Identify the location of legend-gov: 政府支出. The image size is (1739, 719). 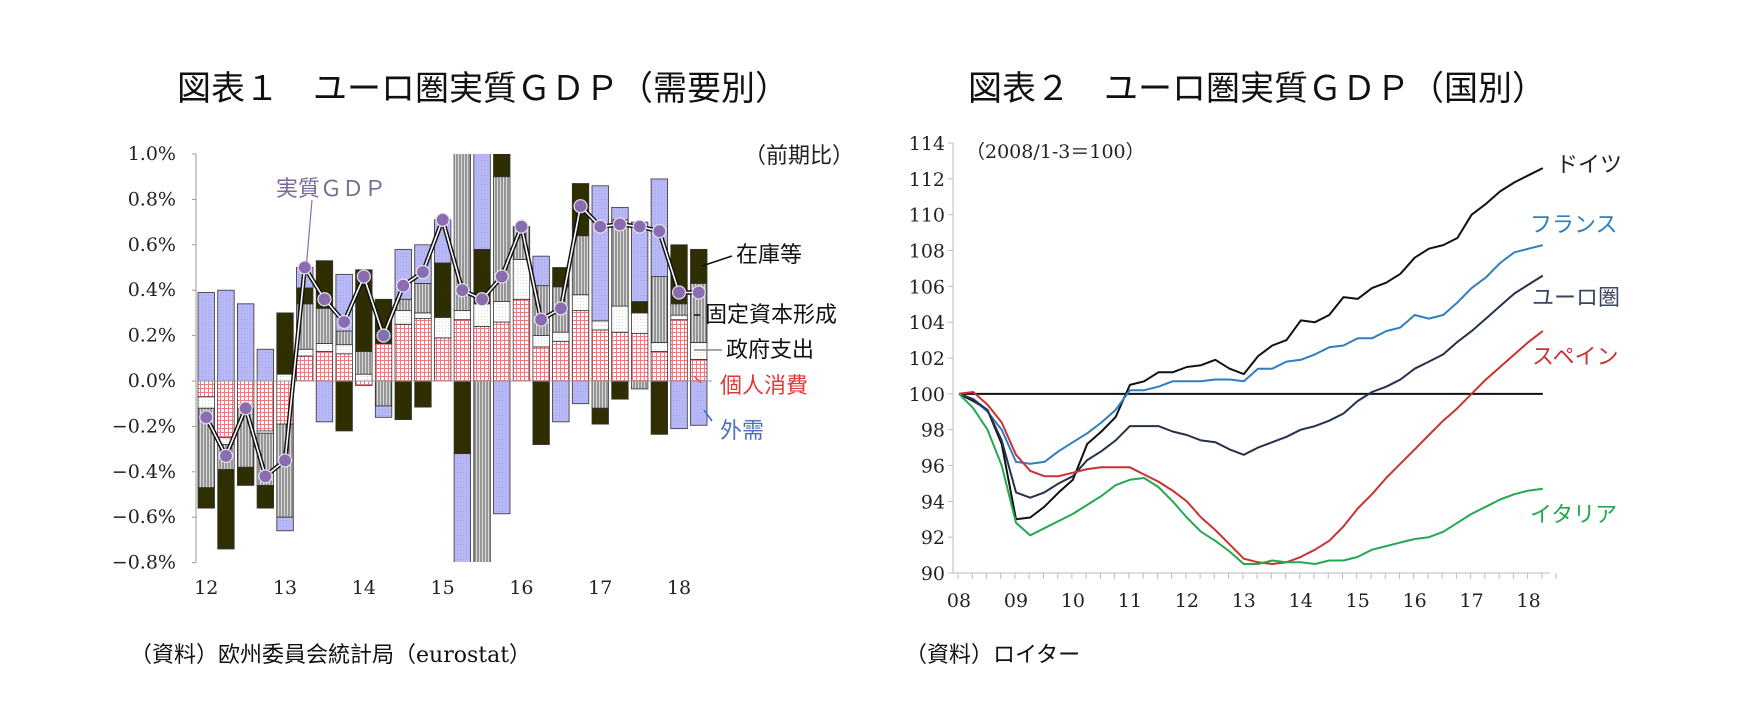
(770, 350).